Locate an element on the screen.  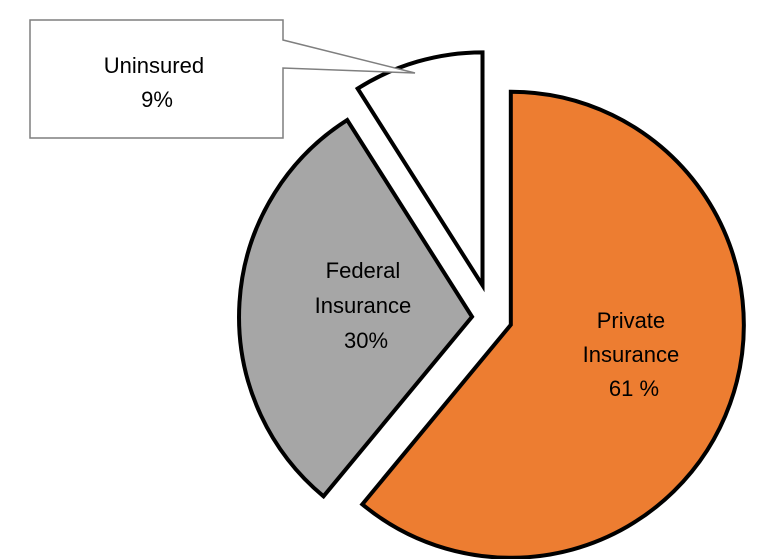
private-label-line-3: 61 % is located at coordinates (634, 388).